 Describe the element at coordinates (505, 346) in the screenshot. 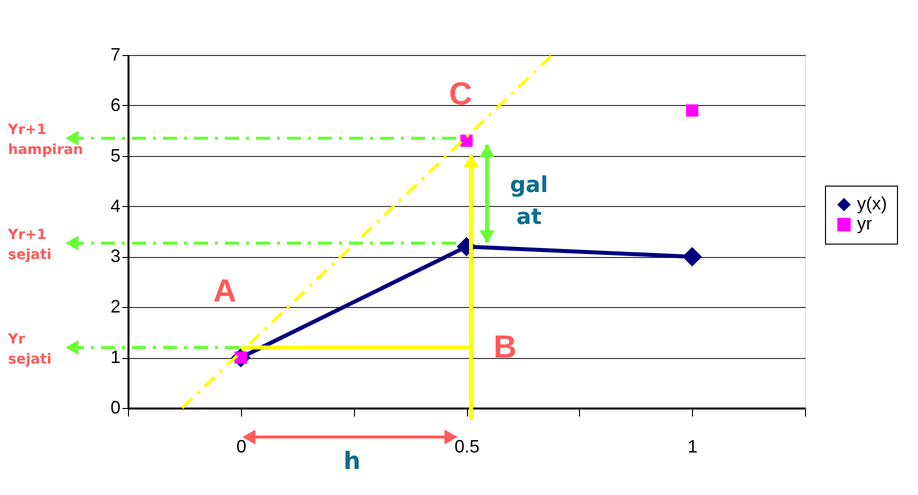

I see `annotation: B` at that location.